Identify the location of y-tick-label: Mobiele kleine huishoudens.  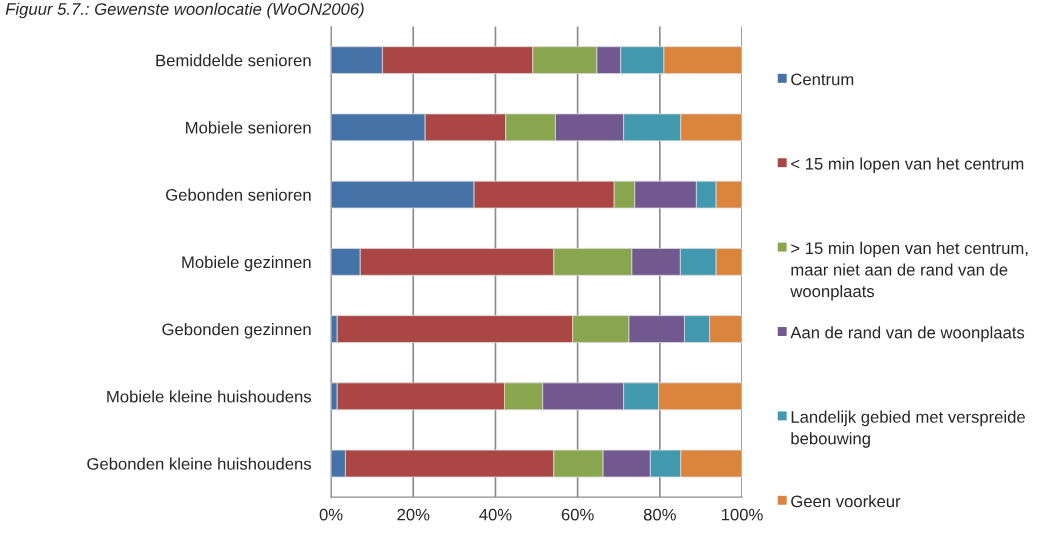
(209, 396).